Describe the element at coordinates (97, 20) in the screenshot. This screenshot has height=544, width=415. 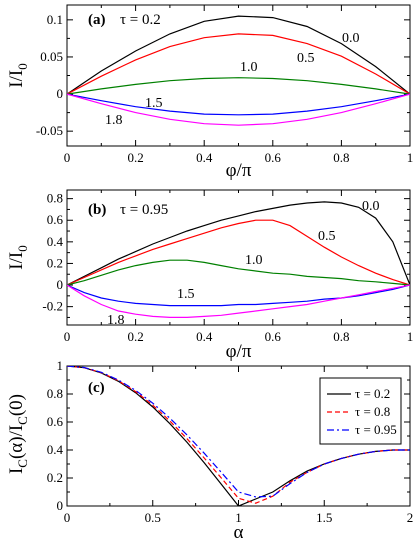
I see `panel-label: (a)` at that location.